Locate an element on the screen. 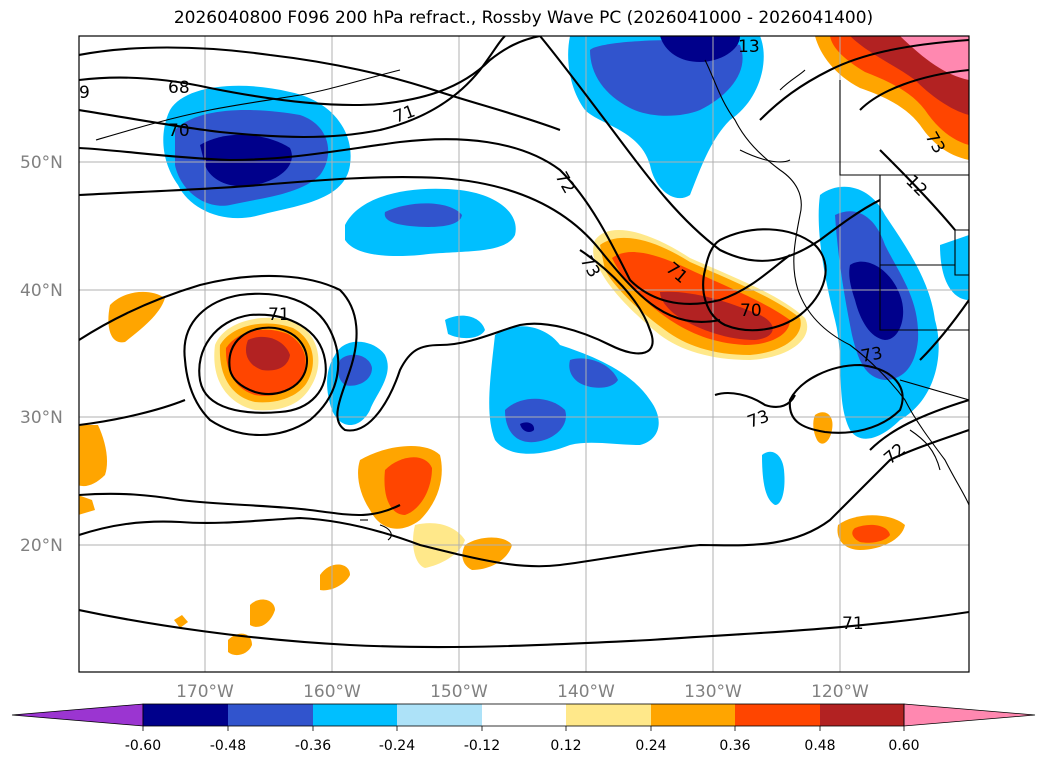 The width and height of the screenshot is (1047, 765). colorbar-tick-label: -0.12 is located at coordinates (482, 746).